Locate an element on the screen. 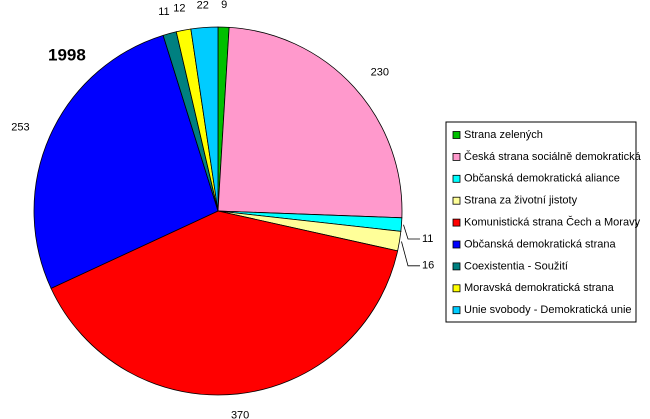  legend-label: Moravská demokratická strana is located at coordinates (539, 288).